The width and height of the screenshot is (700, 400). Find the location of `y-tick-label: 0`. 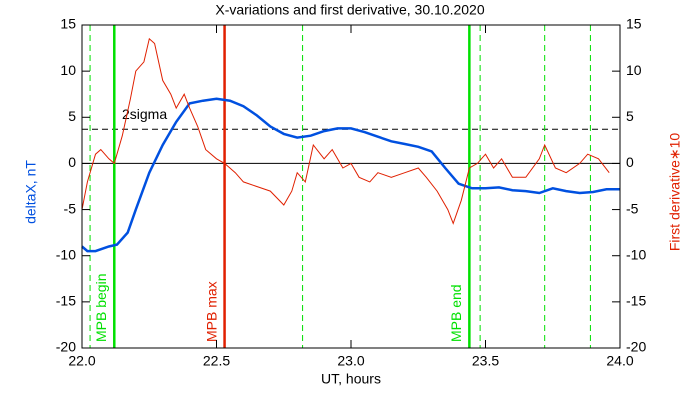

y-tick-label: 0 is located at coordinates (72, 162).